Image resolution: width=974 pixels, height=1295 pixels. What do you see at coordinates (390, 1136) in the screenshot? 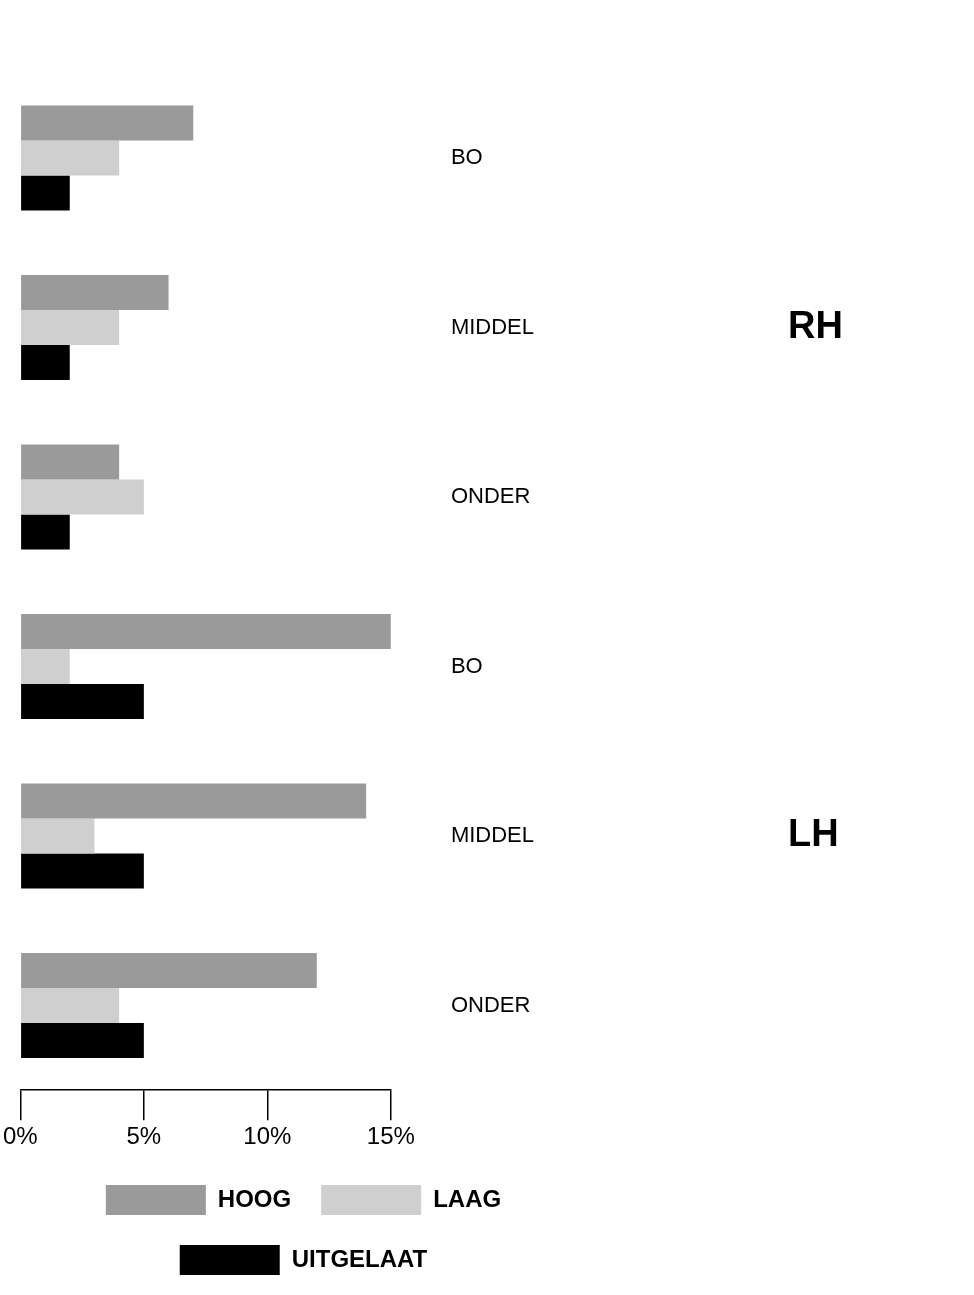
I see `x-tick-label: 15%` at bounding box center [390, 1136].